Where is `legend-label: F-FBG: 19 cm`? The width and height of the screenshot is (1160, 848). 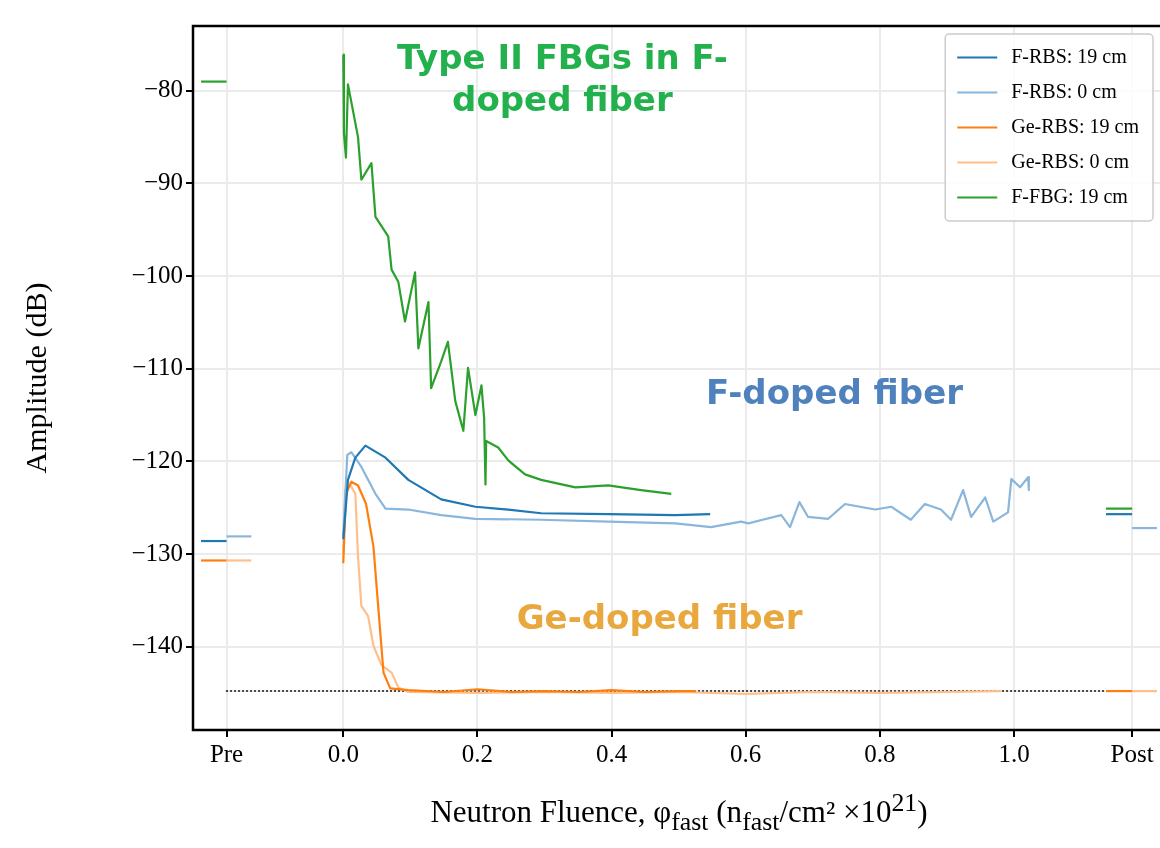
legend-label: F-FBG: 19 cm is located at coordinates (1070, 195).